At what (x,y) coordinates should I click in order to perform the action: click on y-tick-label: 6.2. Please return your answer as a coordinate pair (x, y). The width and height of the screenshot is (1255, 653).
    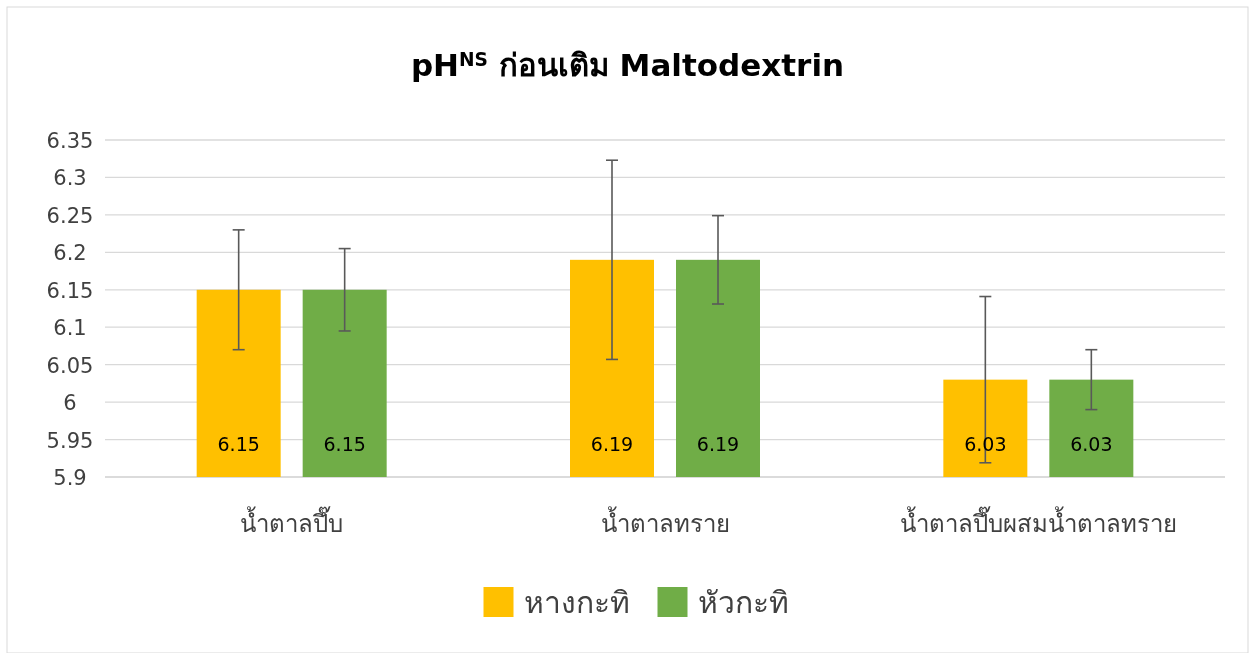
    Looking at the image, I should click on (70, 253).